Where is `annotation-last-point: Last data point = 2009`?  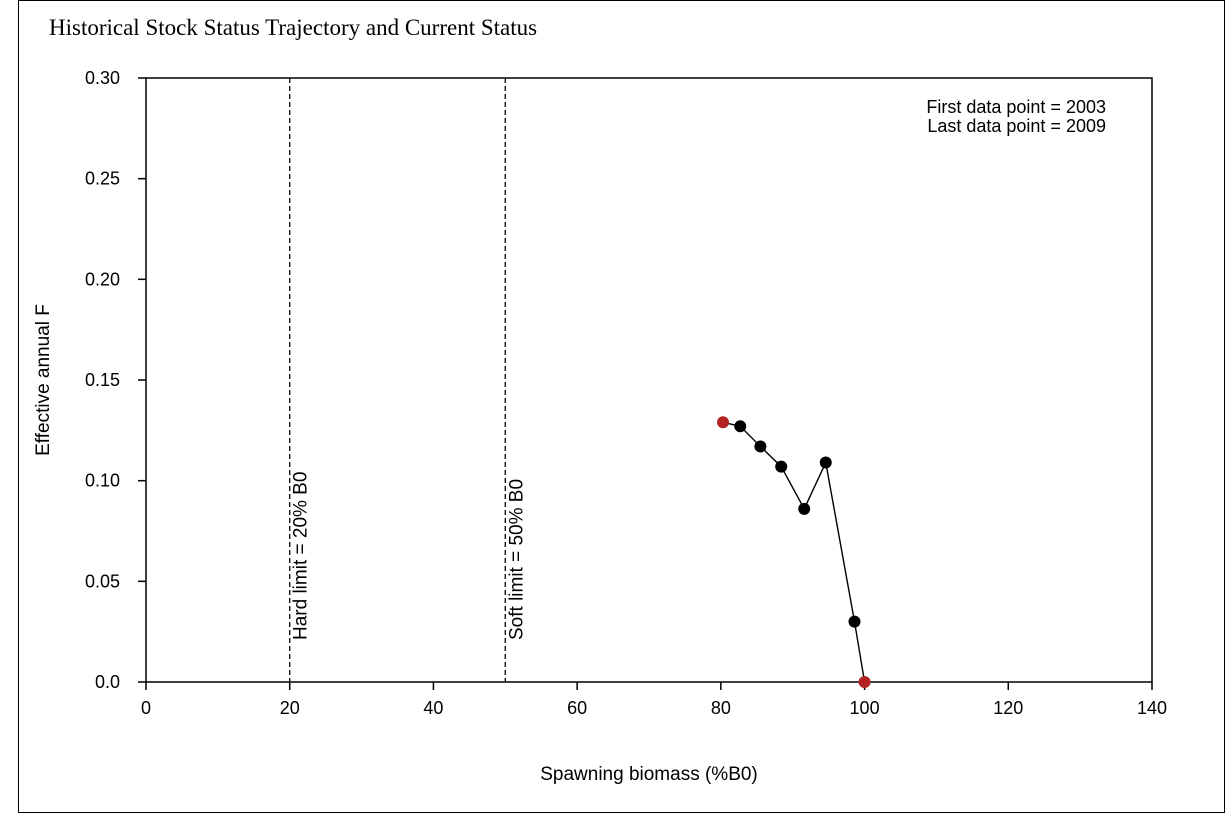
annotation-last-point: Last data point = 2009 is located at coordinates (1016, 126).